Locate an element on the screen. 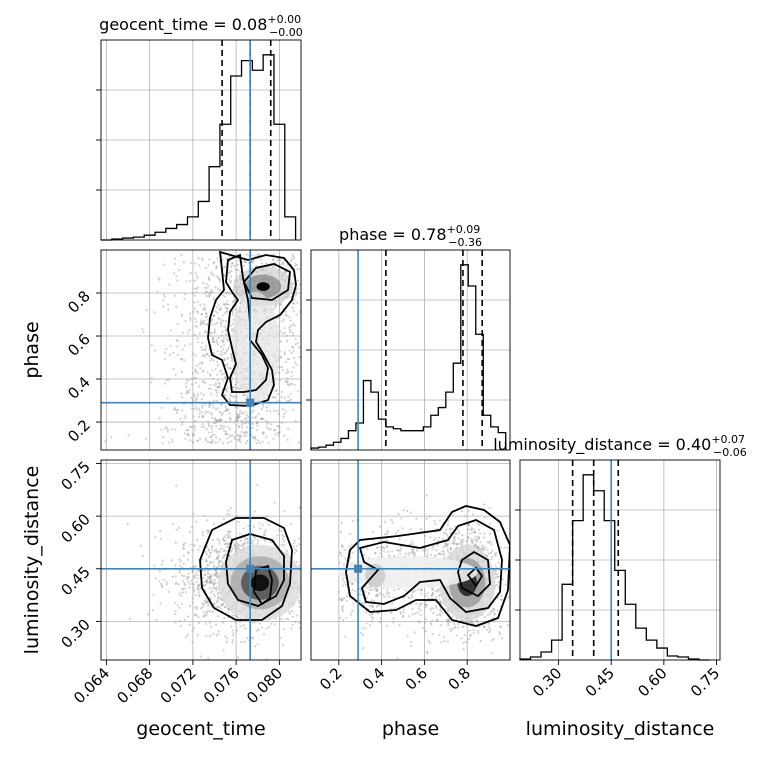 Image resolution: width=760 pixels, height=760 pixels. x-axis-label: luminosity_distance is located at coordinates (620, 729).